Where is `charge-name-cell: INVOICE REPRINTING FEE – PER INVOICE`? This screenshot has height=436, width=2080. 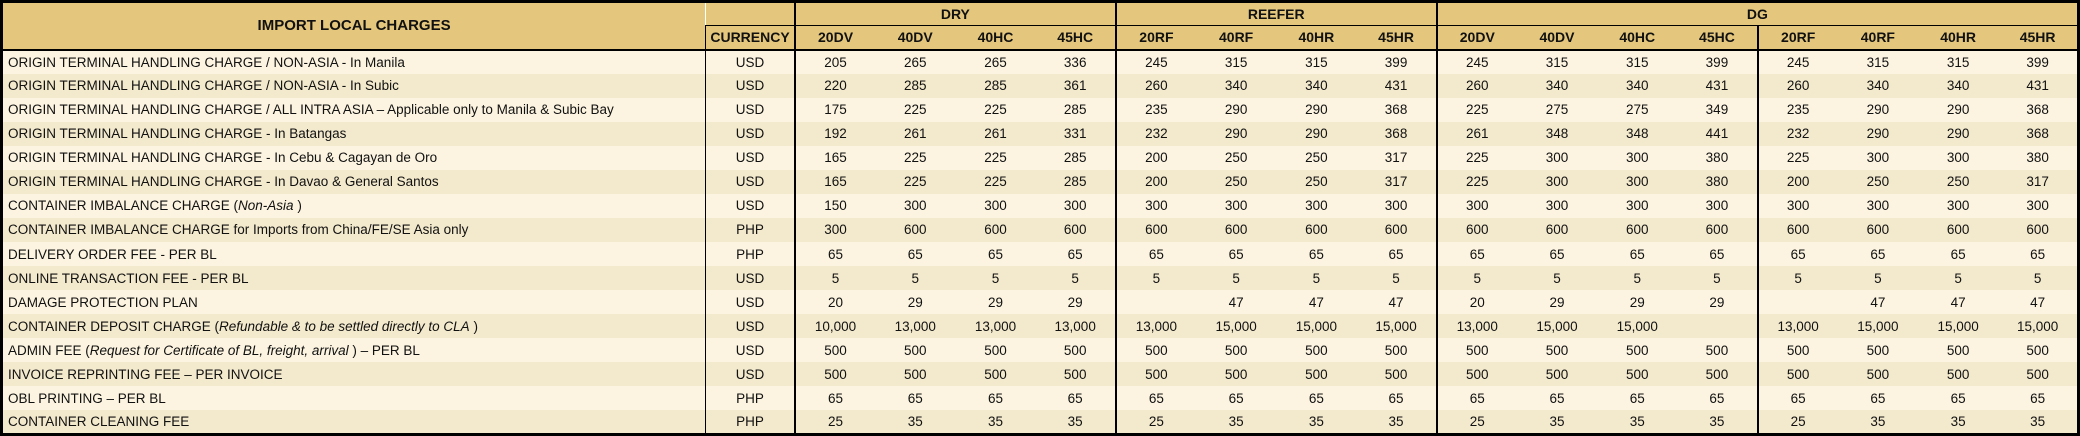 charge-name-cell: INVOICE REPRINTING FEE – PER INVOICE is located at coordinates (354, 374).